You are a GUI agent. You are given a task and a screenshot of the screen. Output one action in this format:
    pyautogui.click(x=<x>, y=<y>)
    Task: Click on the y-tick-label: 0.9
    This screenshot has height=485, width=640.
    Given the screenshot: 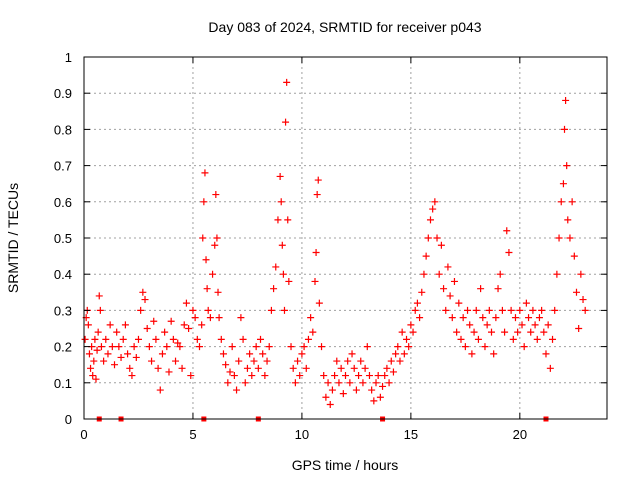 What is the action you would take?
    pyautogui.click(x=63, y=93)
    